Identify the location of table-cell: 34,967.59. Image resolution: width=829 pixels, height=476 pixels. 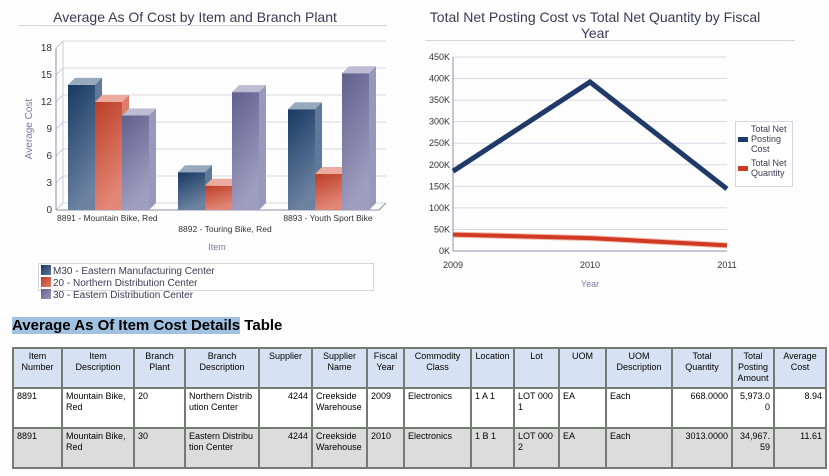
(753, 448).